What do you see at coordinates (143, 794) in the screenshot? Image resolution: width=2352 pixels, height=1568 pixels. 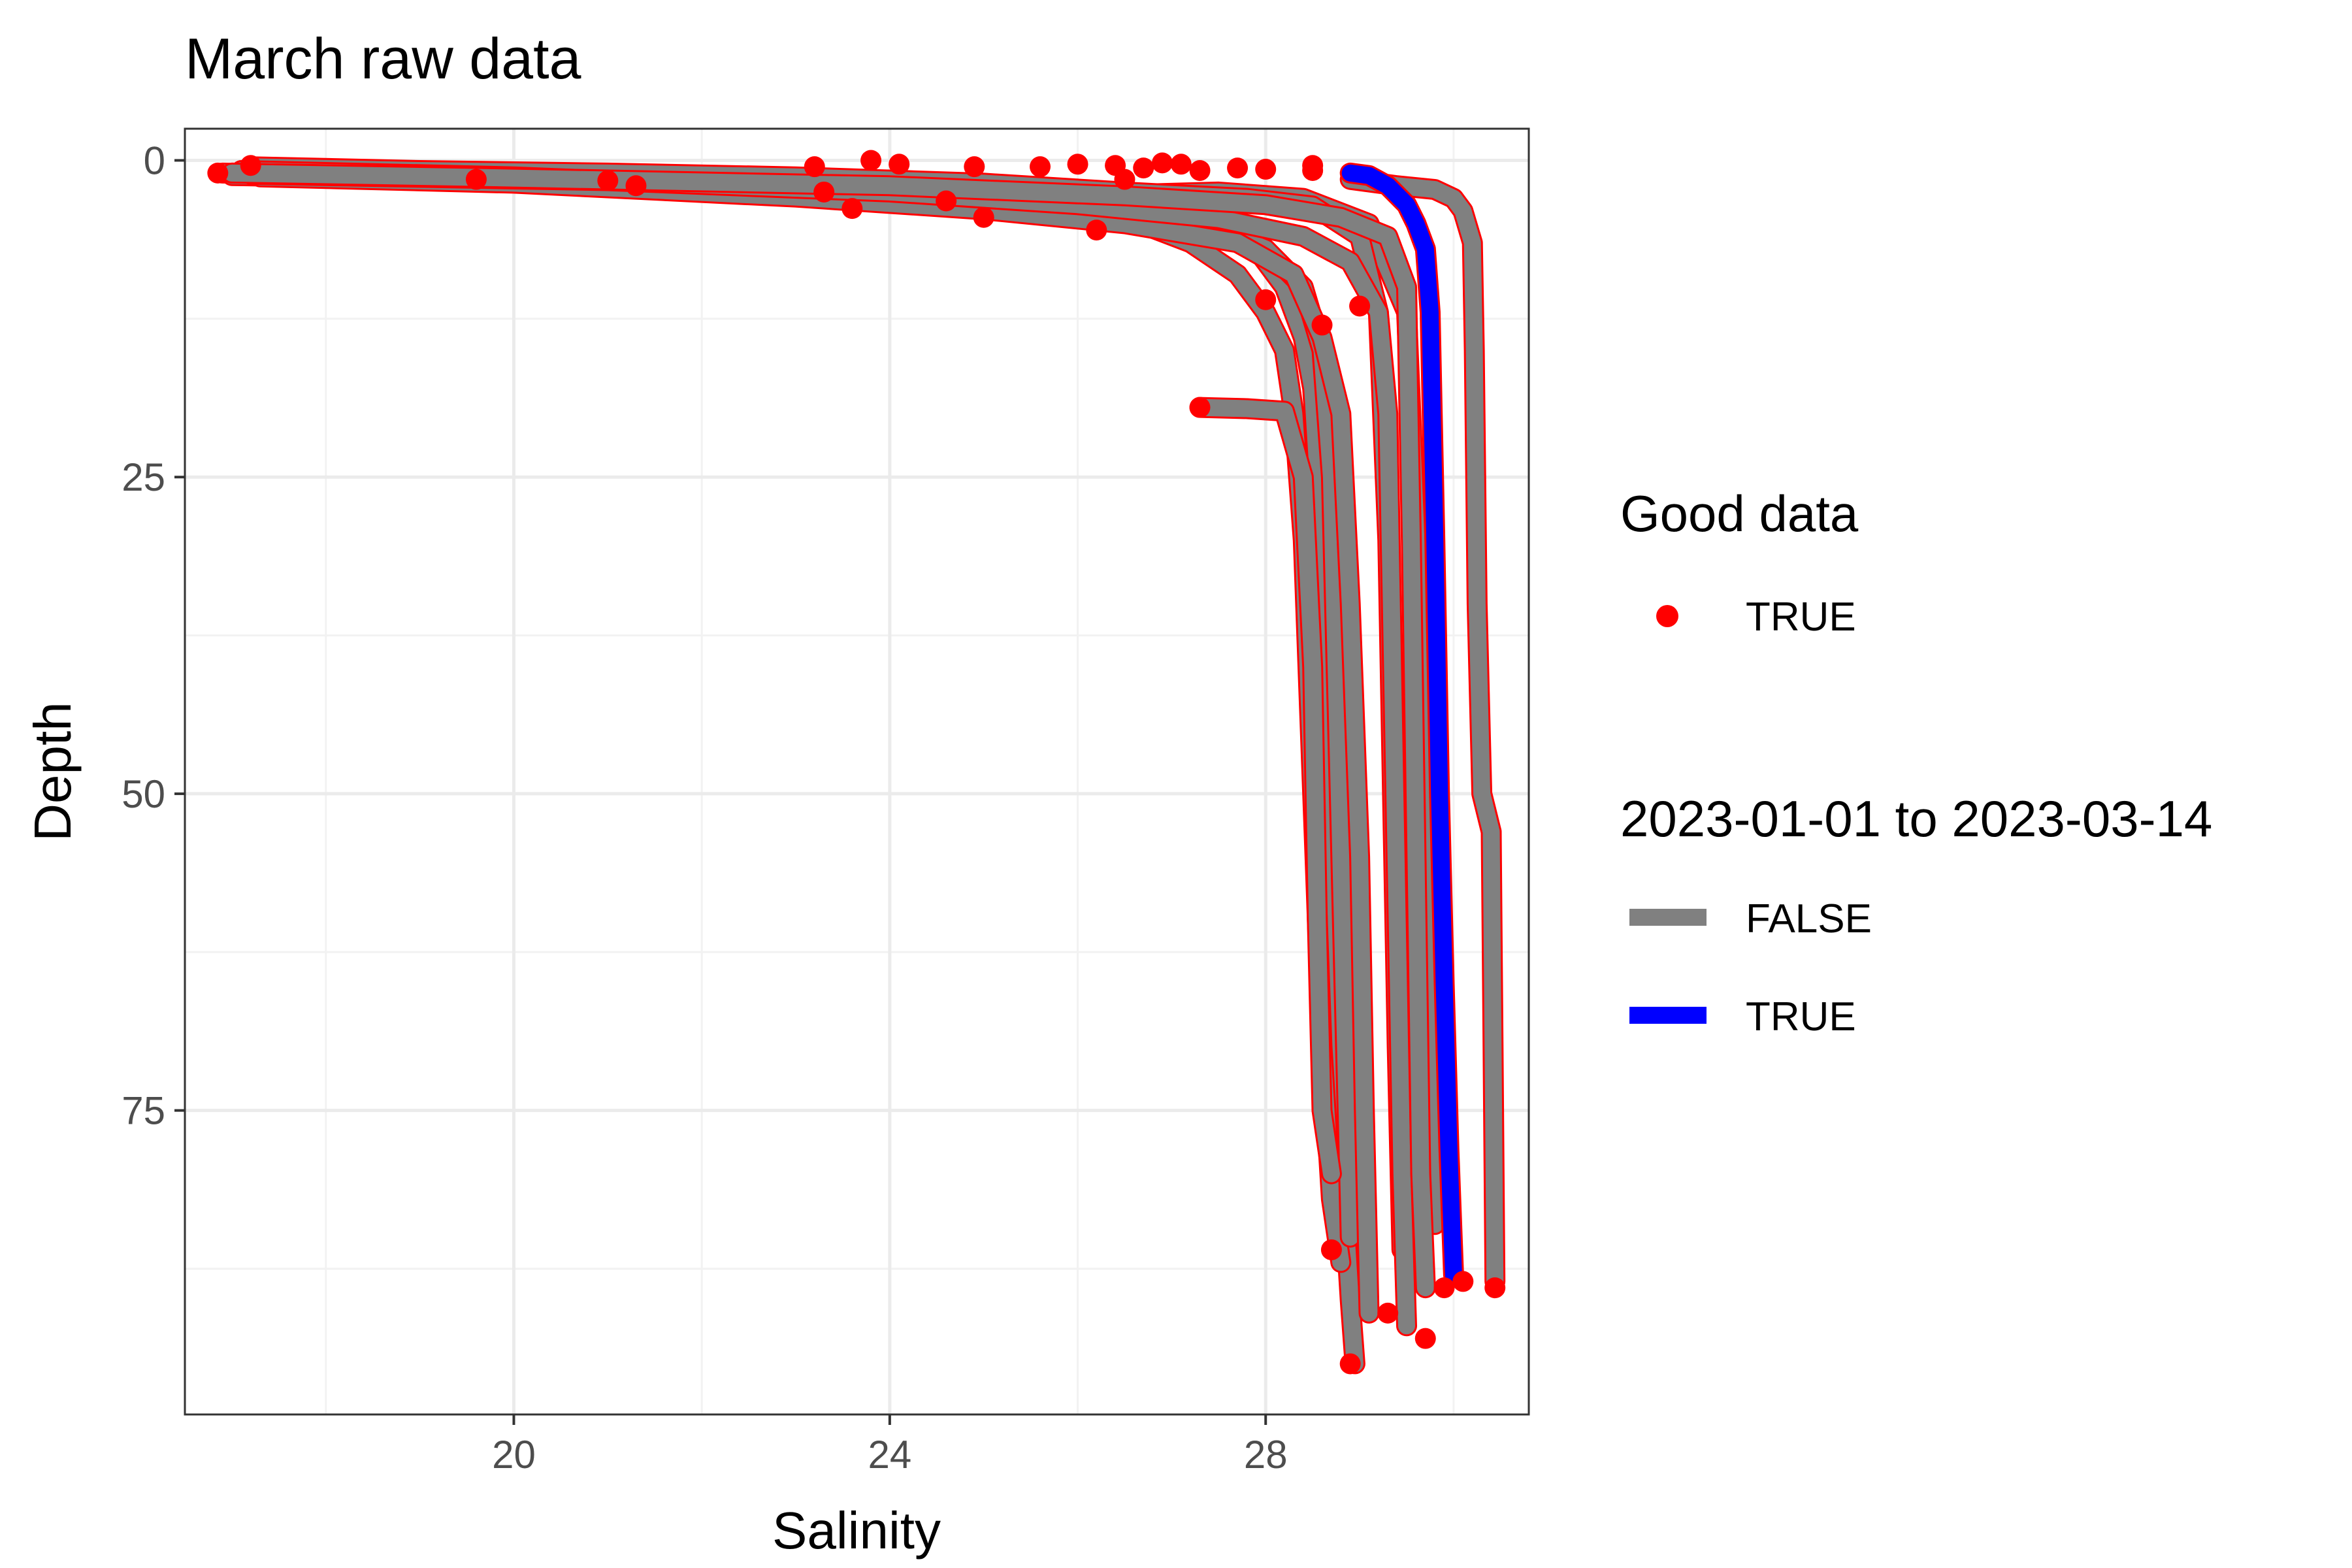 I see `y-tick-label: 50` at bounding box center [143, 794].